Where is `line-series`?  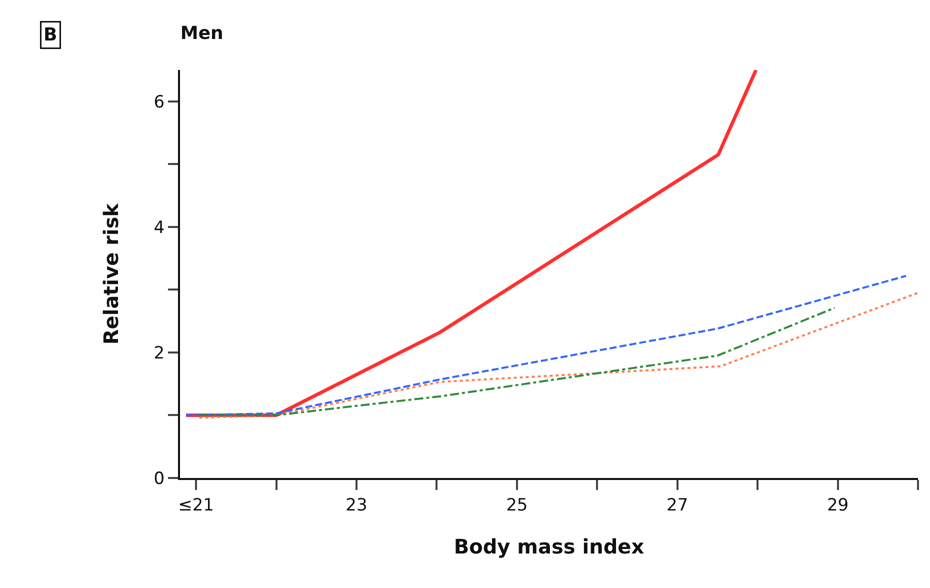 line-series is located at coordinates (517, 361).